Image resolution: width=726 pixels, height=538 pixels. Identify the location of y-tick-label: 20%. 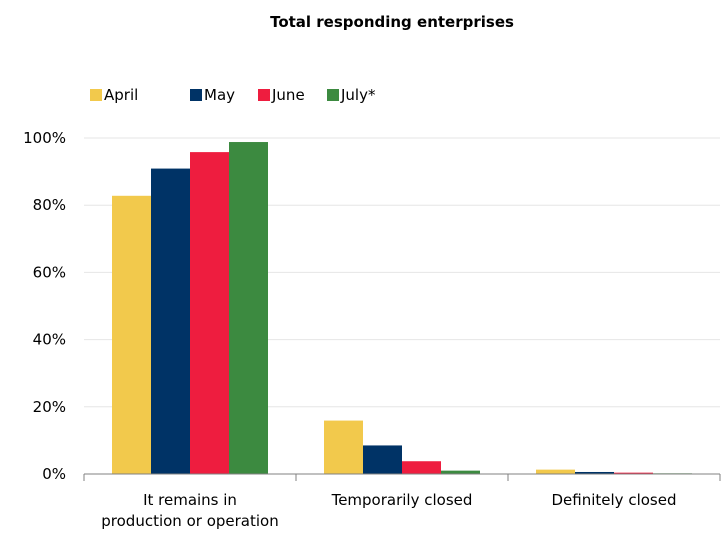
(49, 407).